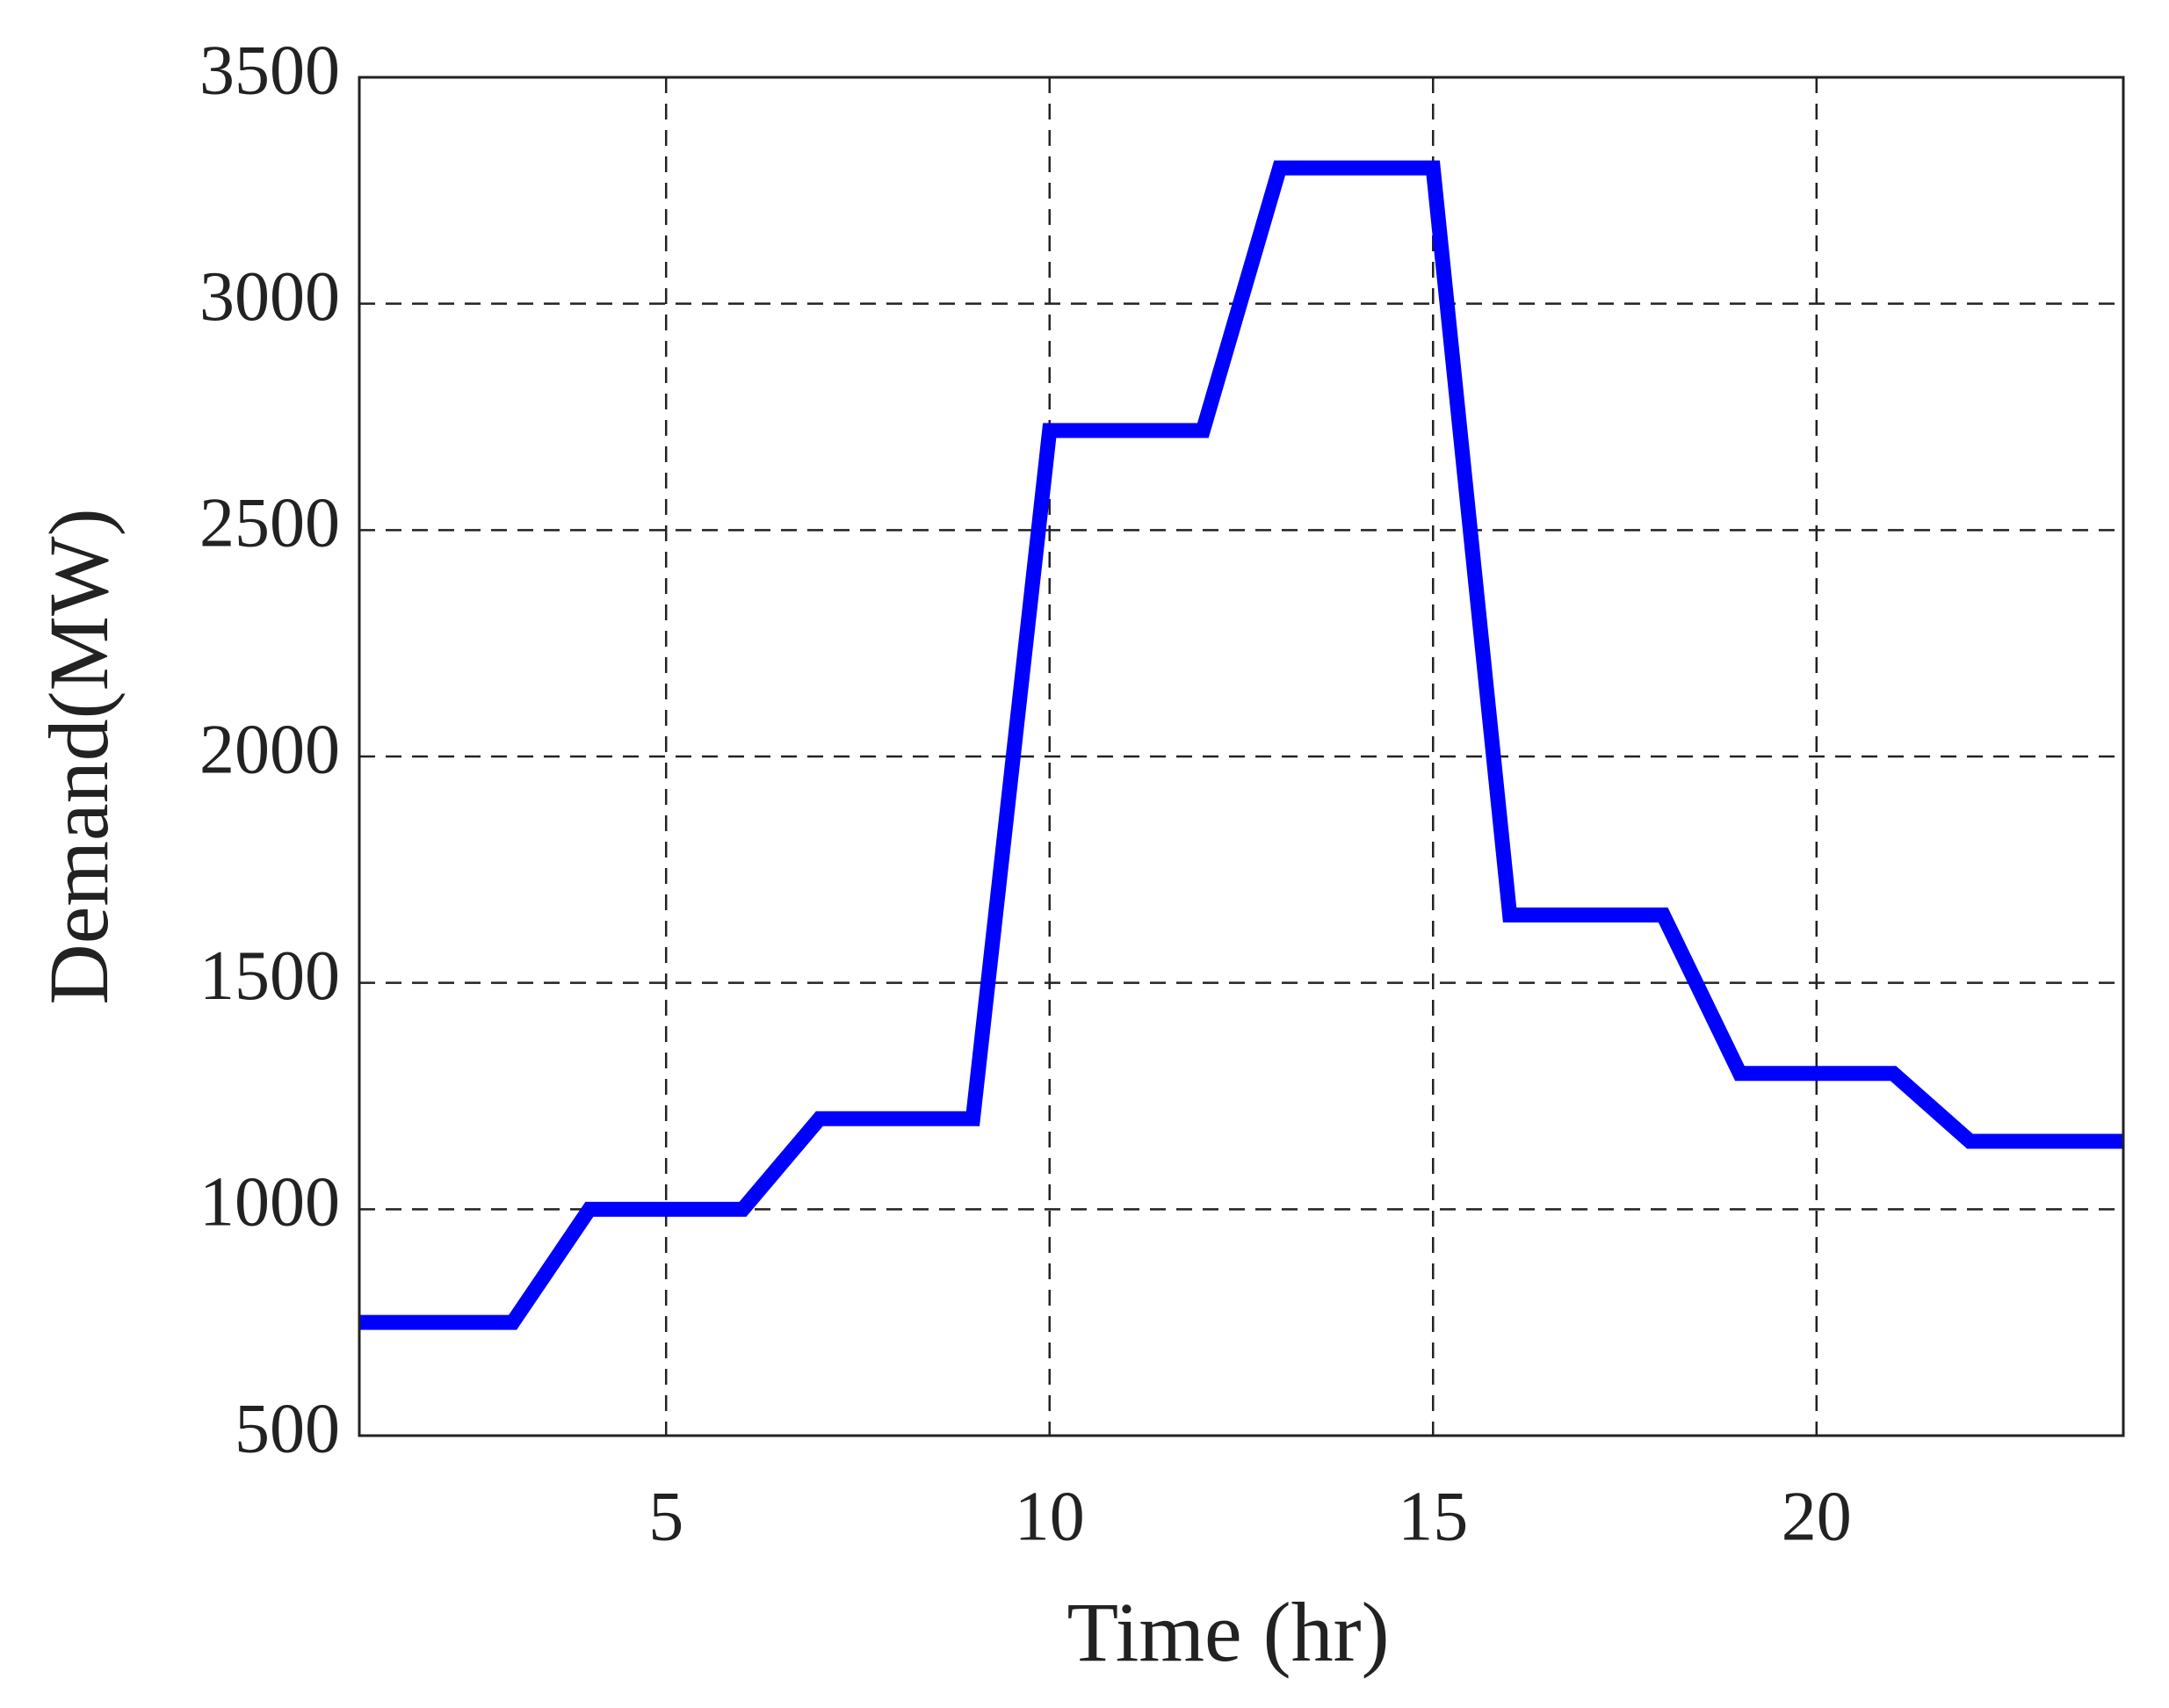 This screenshot has width=2169, height=1708. I want to click on x-axis-label: Time (hr), so click(1227, 1632).